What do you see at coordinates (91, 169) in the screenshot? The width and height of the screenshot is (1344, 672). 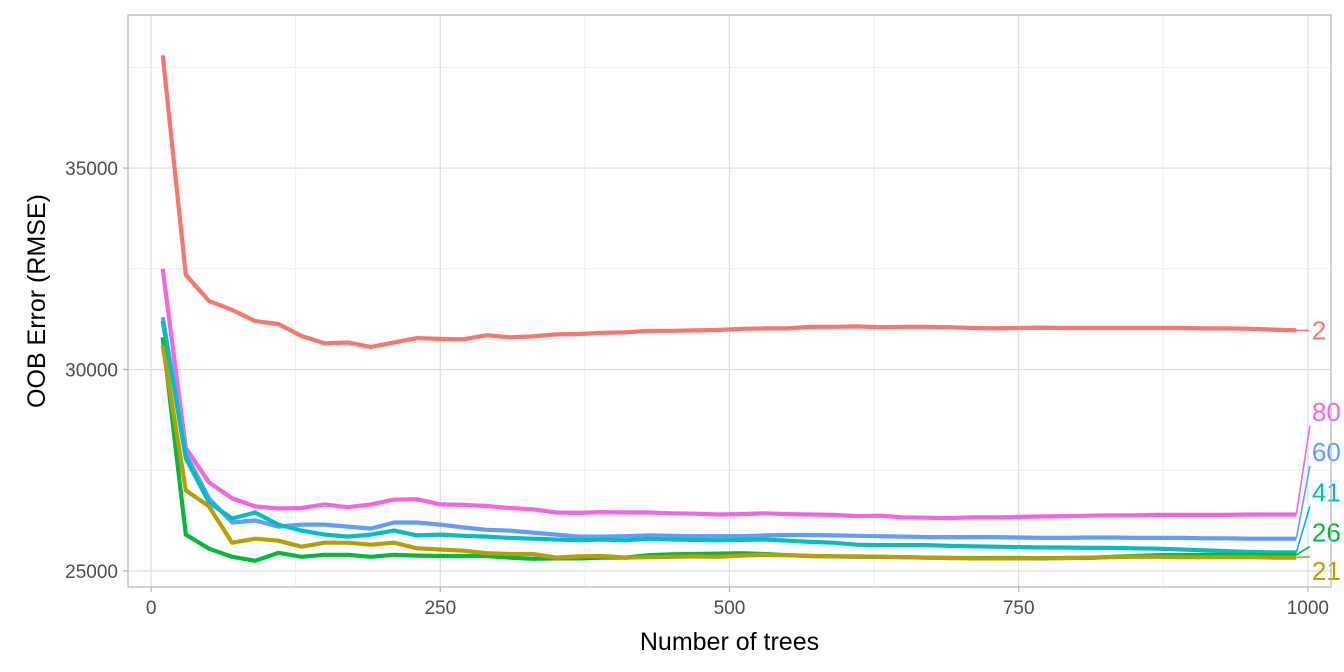 I see `y-tick-label: 35000` at bounding box center [91, 169].